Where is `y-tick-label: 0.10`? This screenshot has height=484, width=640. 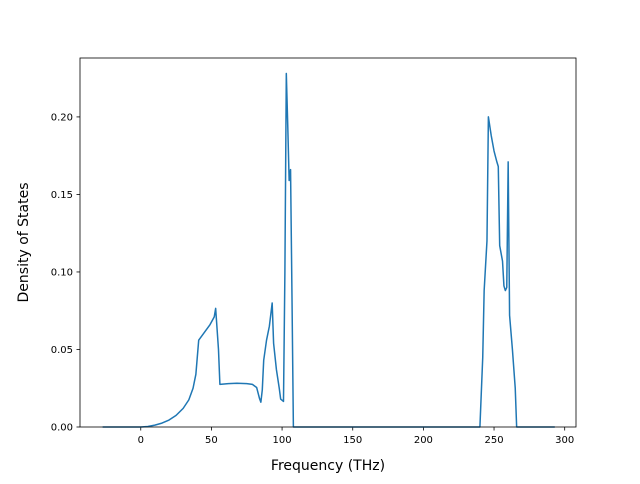
y-tick-label: 0.10 is located at coordinates (62, 272).